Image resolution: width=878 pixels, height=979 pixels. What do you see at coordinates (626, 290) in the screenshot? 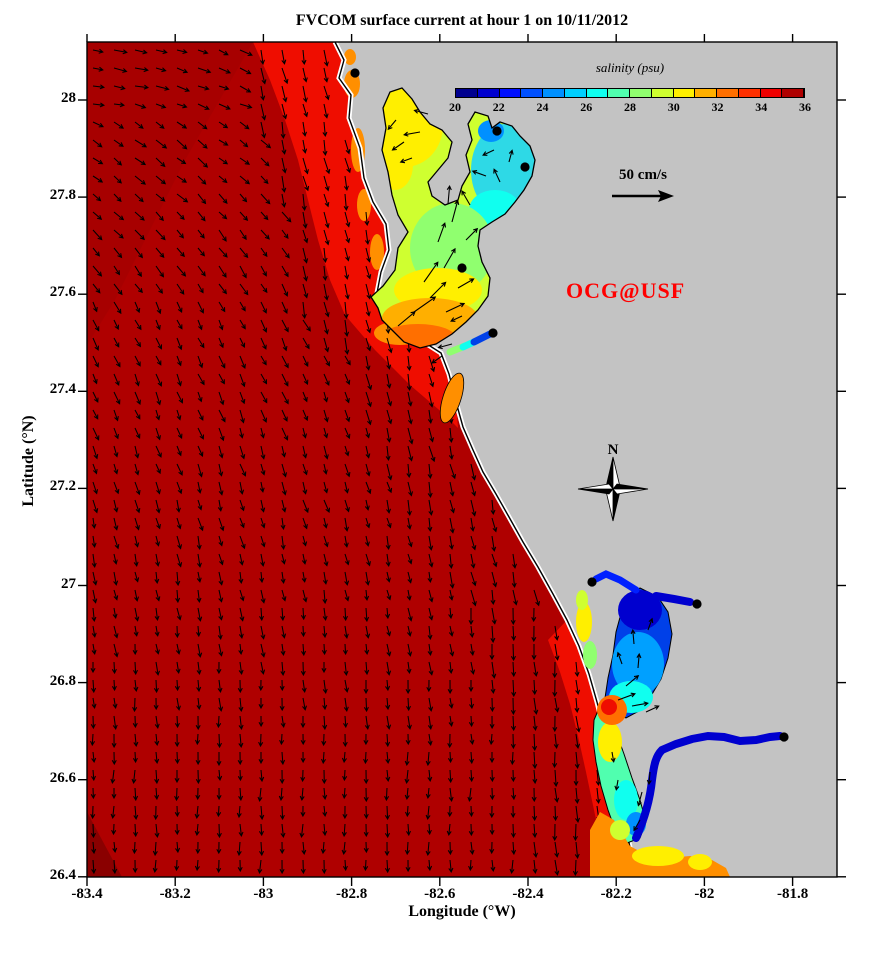
I see `ocg-credit: OCG@USF` at bounding box center [626, 290].